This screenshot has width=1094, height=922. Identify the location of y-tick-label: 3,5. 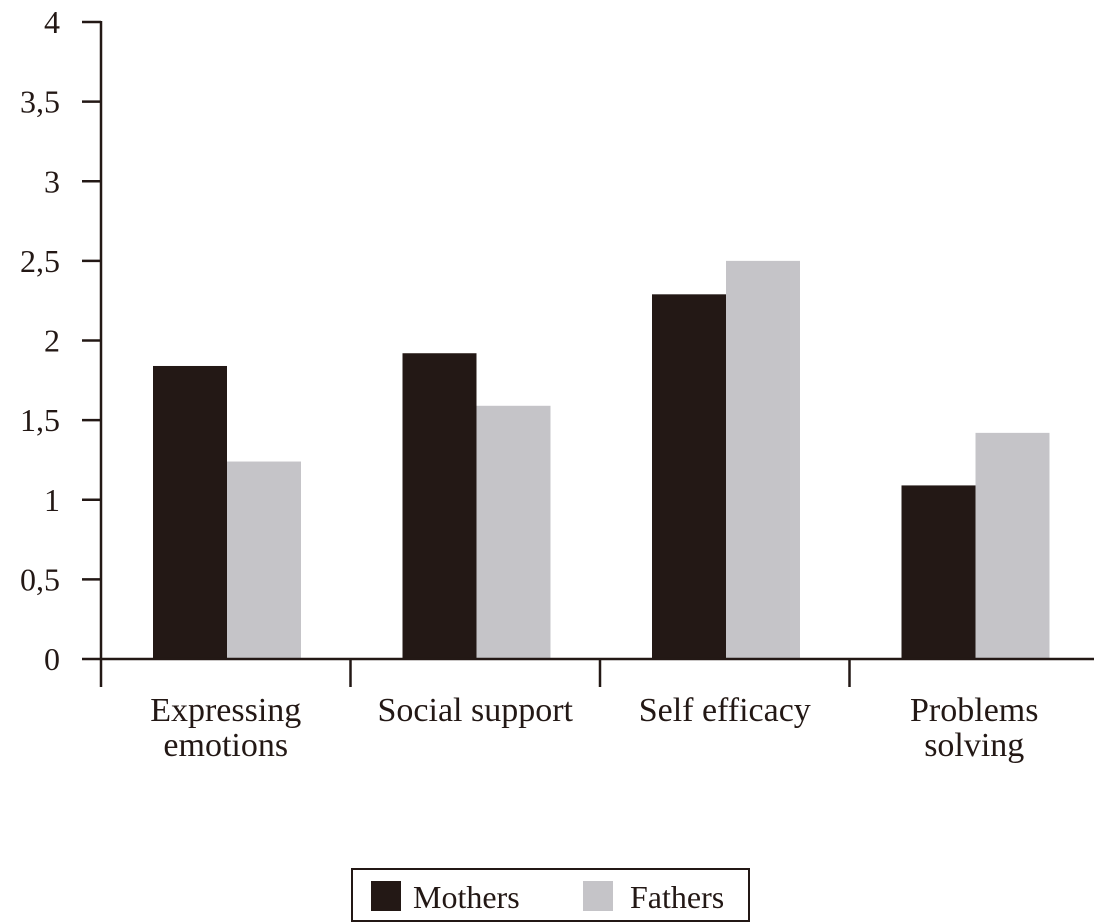
(40, 102).